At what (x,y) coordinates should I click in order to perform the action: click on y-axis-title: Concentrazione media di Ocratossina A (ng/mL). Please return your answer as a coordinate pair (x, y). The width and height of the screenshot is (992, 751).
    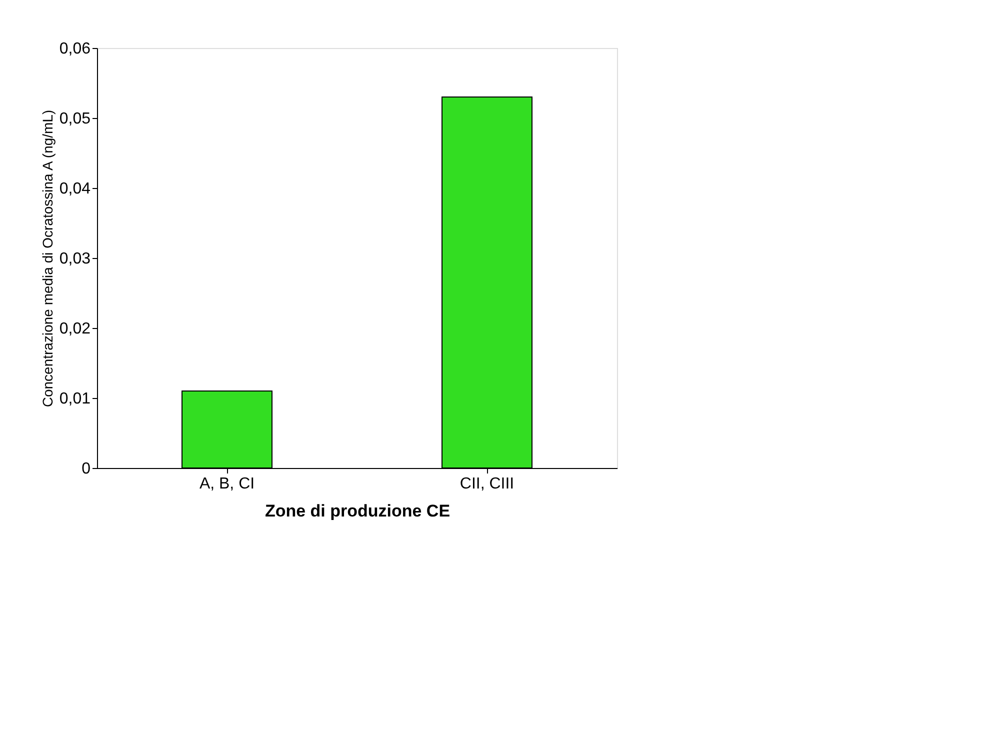
    Looking at the image, I should click on (47, 259).